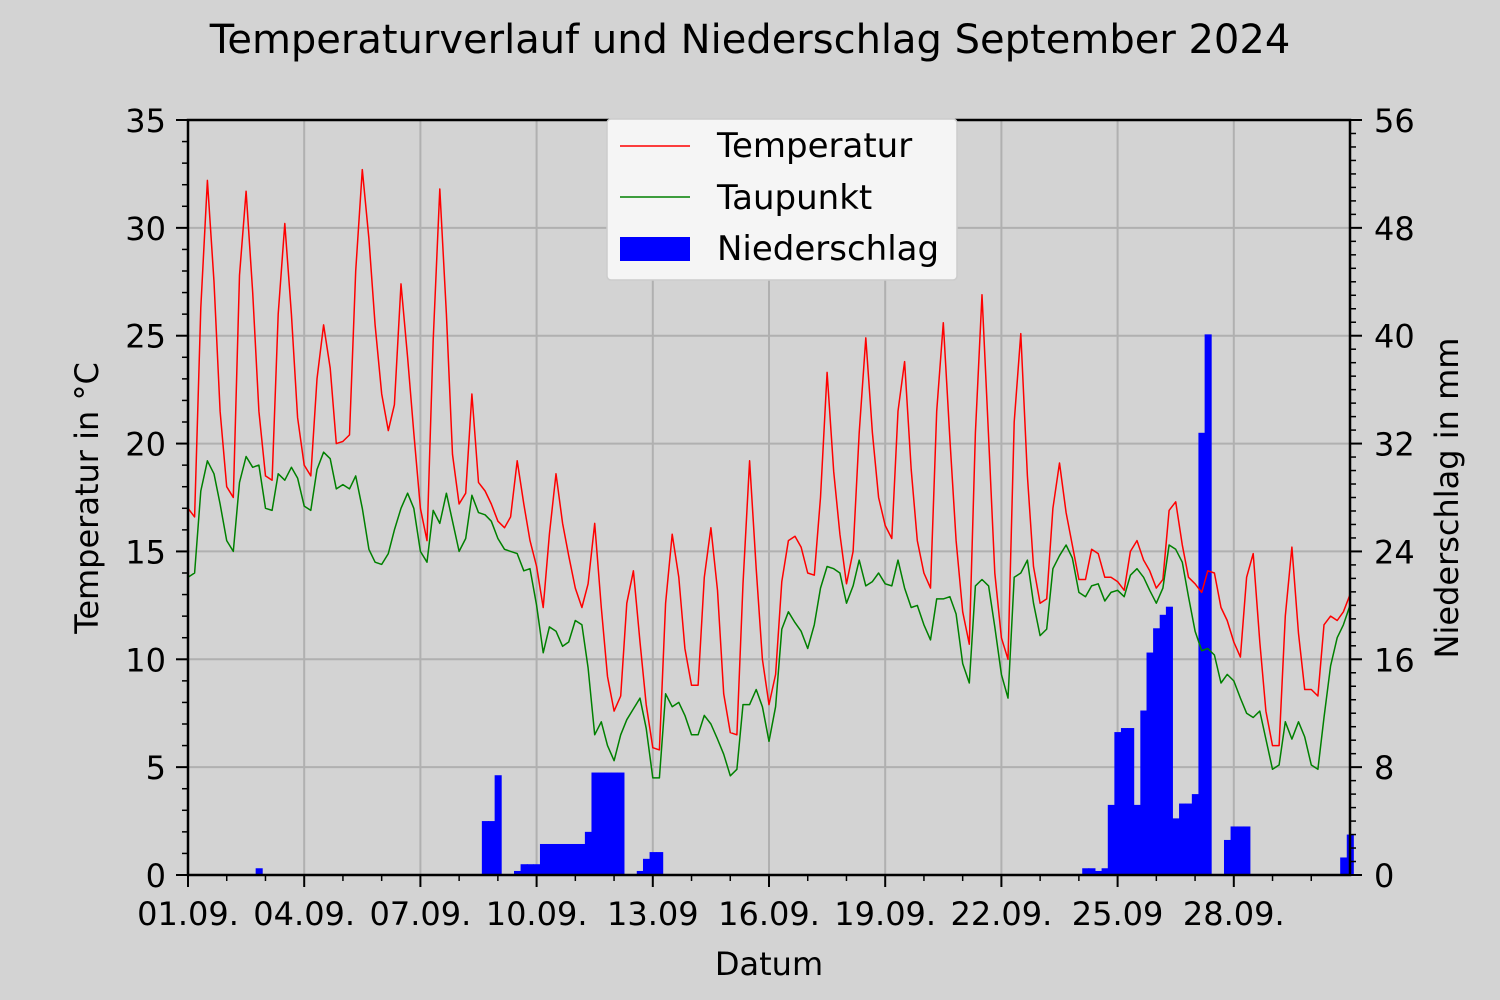  Describe the element at coordinates (1447, 498) in the screenshot. I see `y-axis-label-right: Niederschlag in mm` at that location.